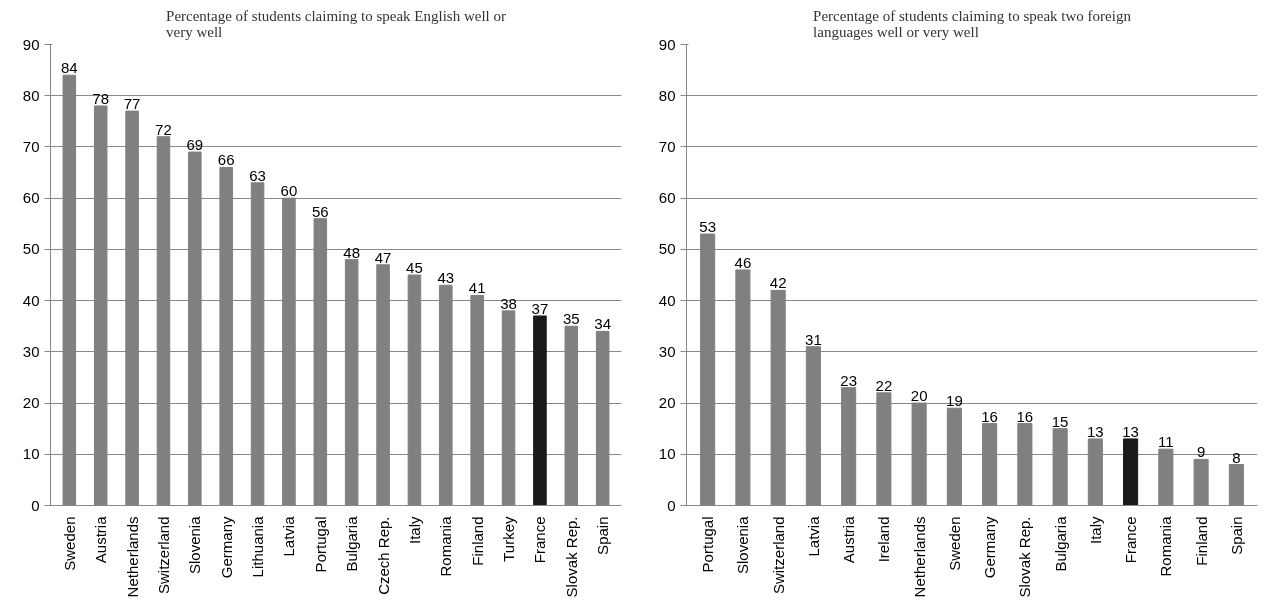 This screenshot has width=1282, height=609. I want to click on chart-title: Percentage of students claiming to speak two foreign languages well or very well, so click(972, 23).